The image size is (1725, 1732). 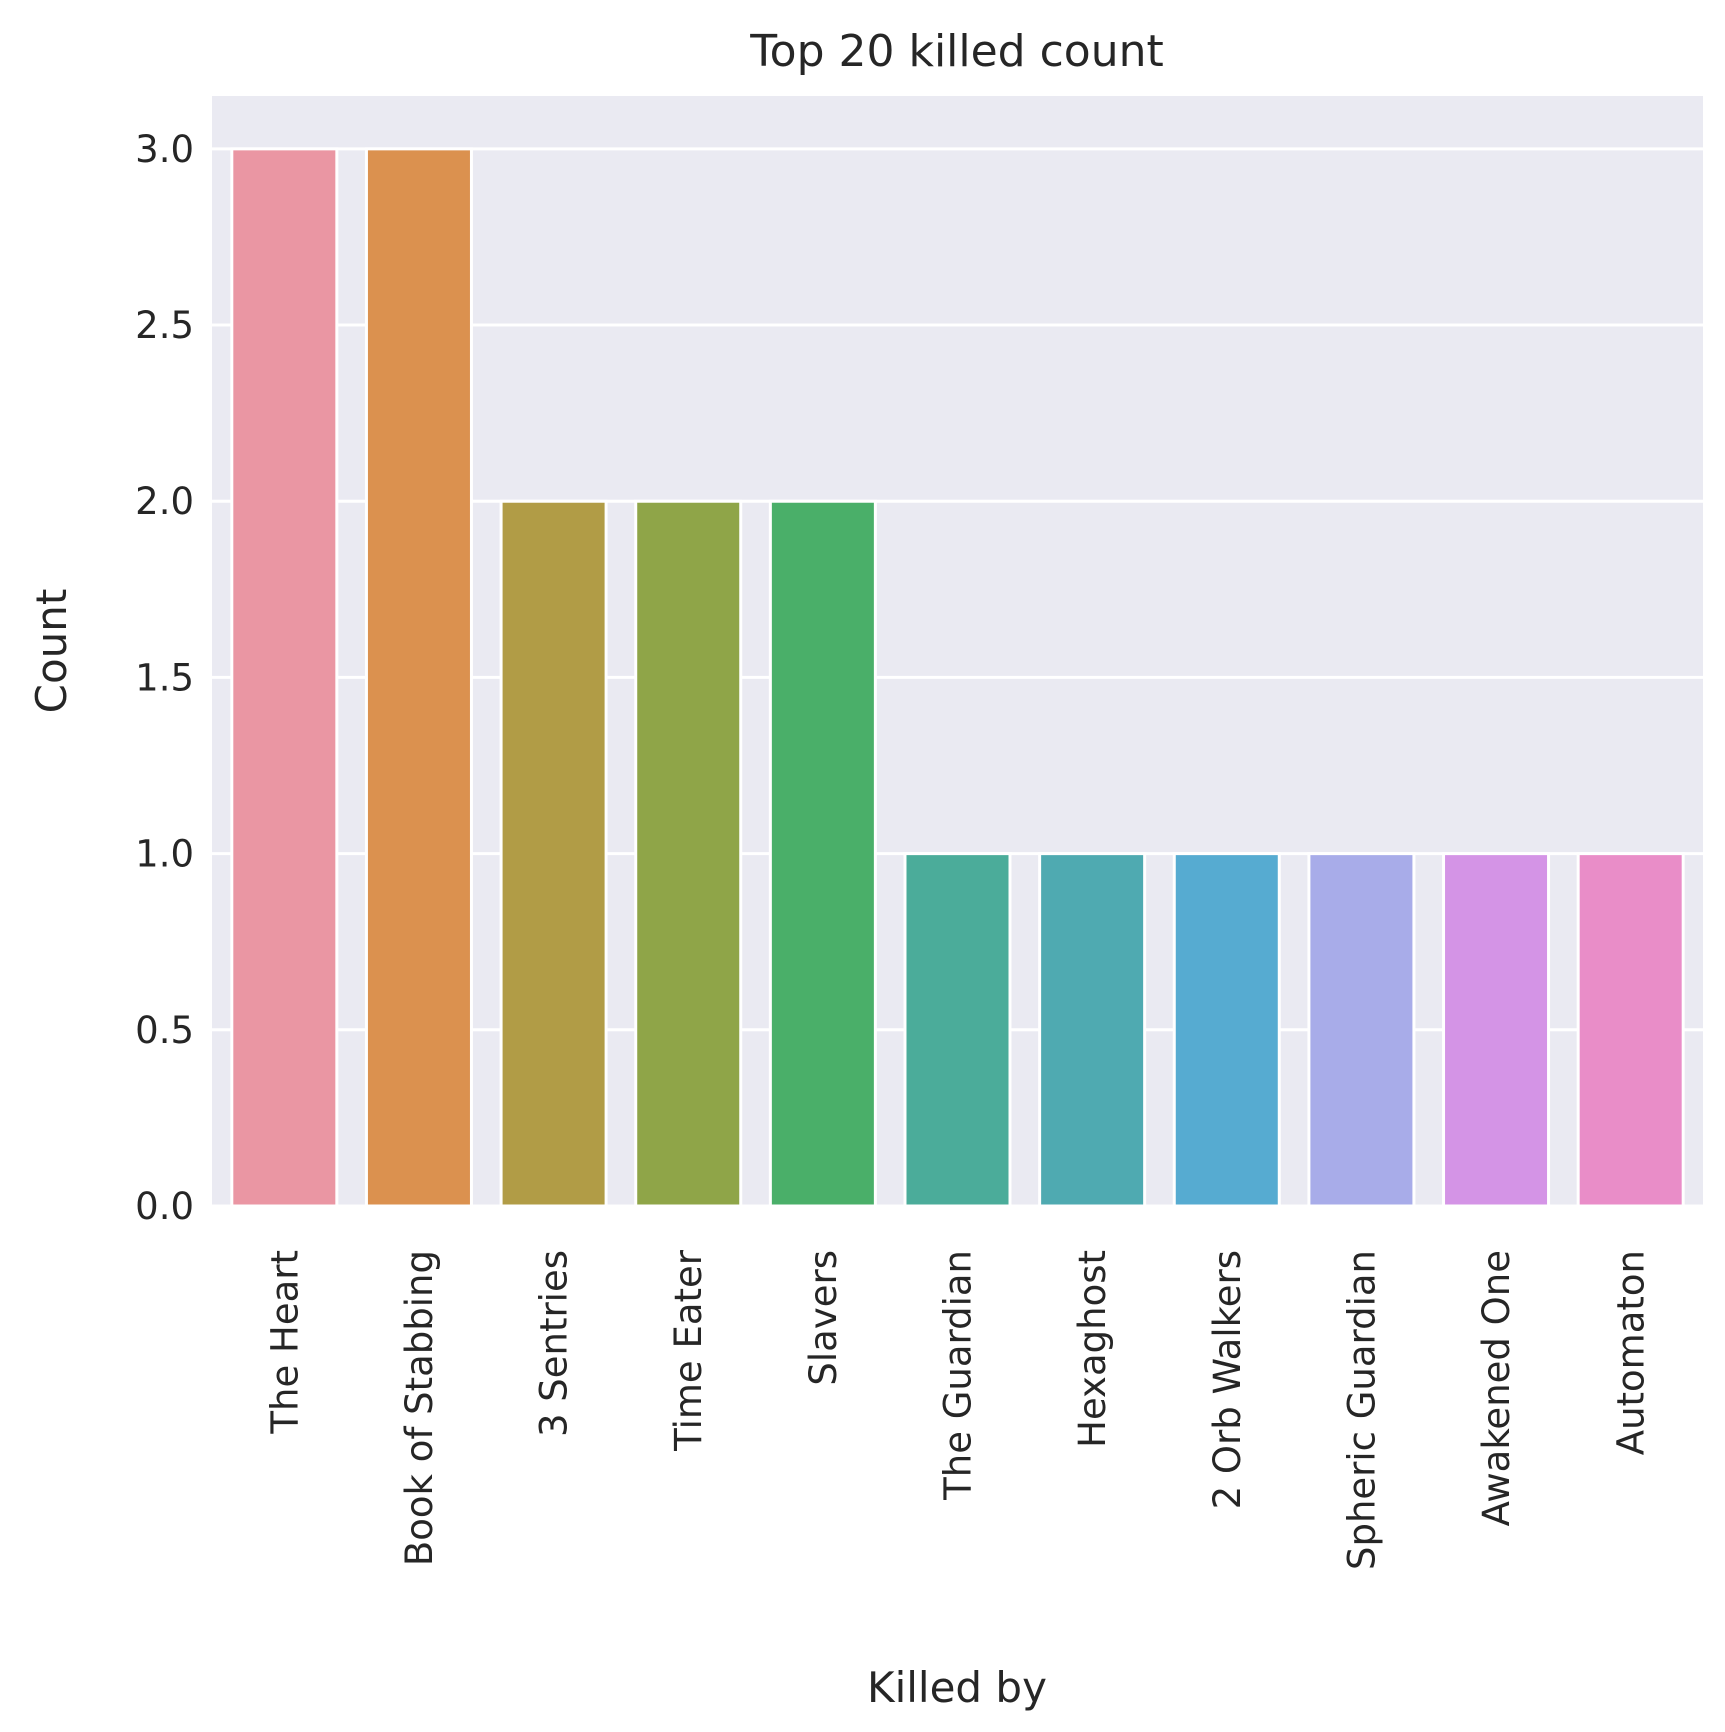 I want to click on y-tick-label: 2.0, so click(x=164, y=501).